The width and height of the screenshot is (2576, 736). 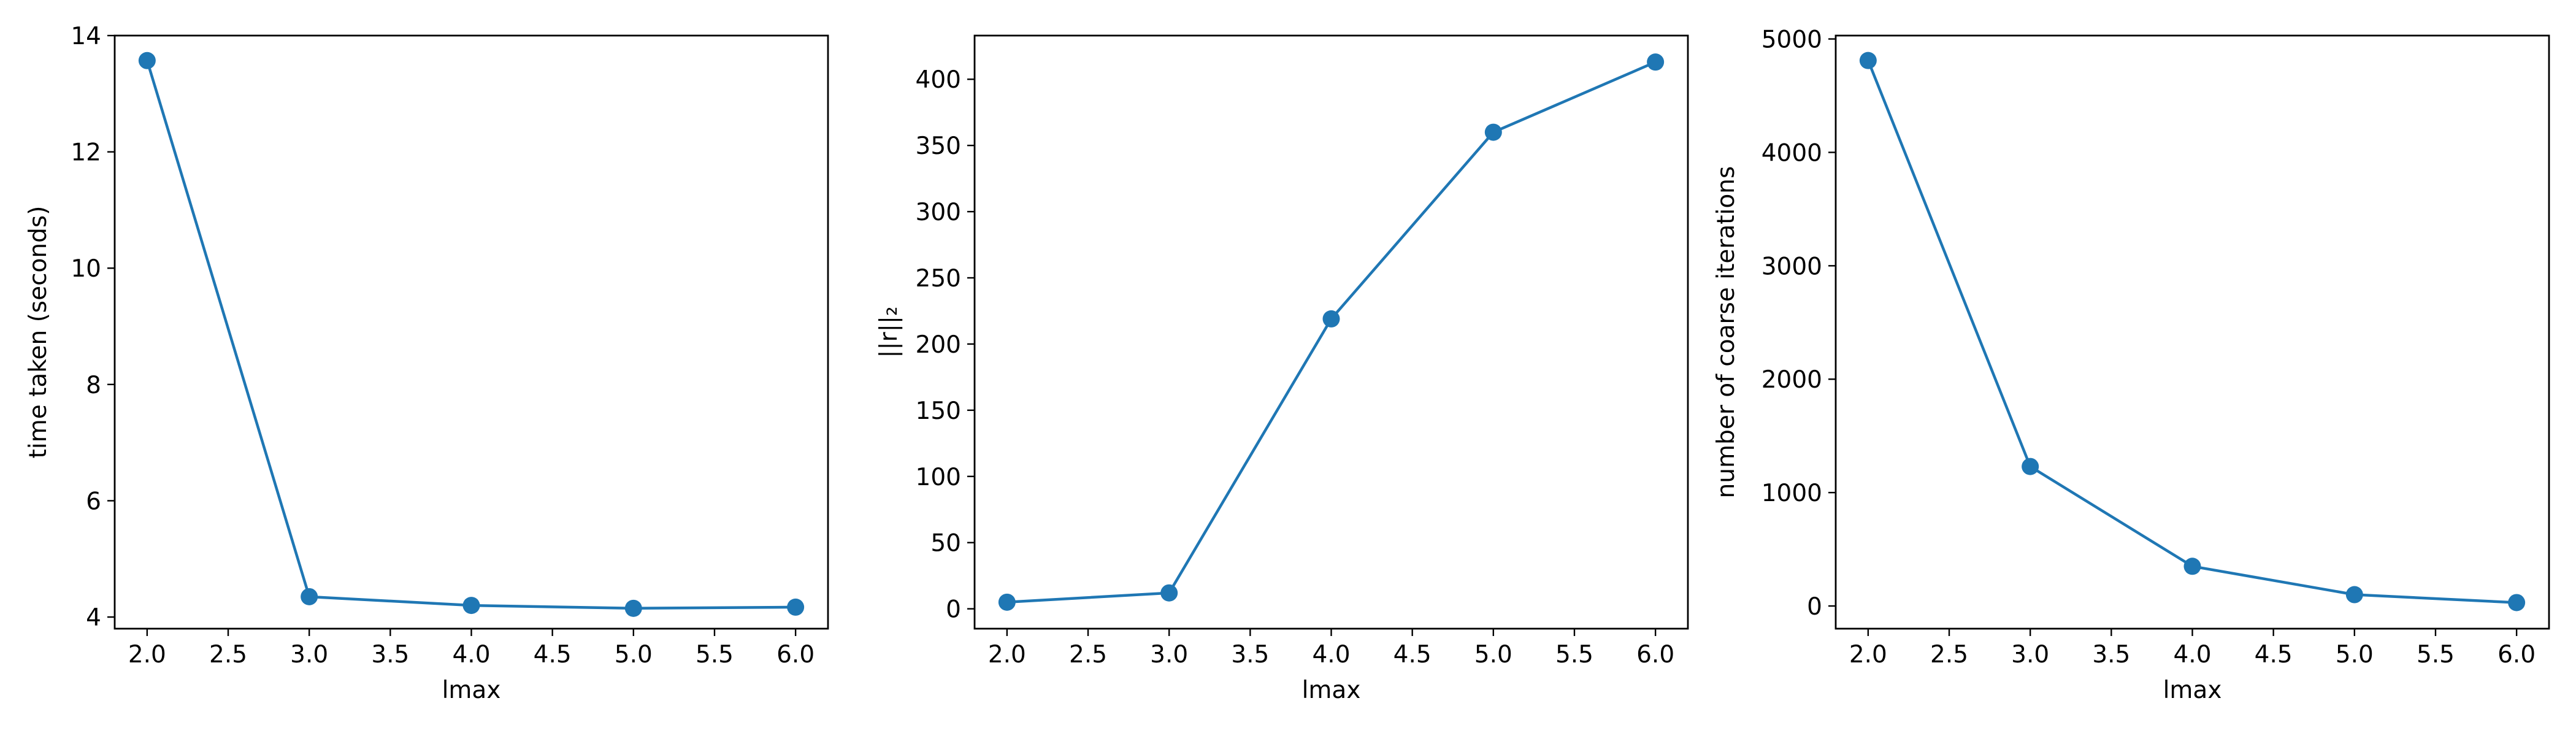 I want to click on y-tick-label: 250, so click(x=938, y=279).